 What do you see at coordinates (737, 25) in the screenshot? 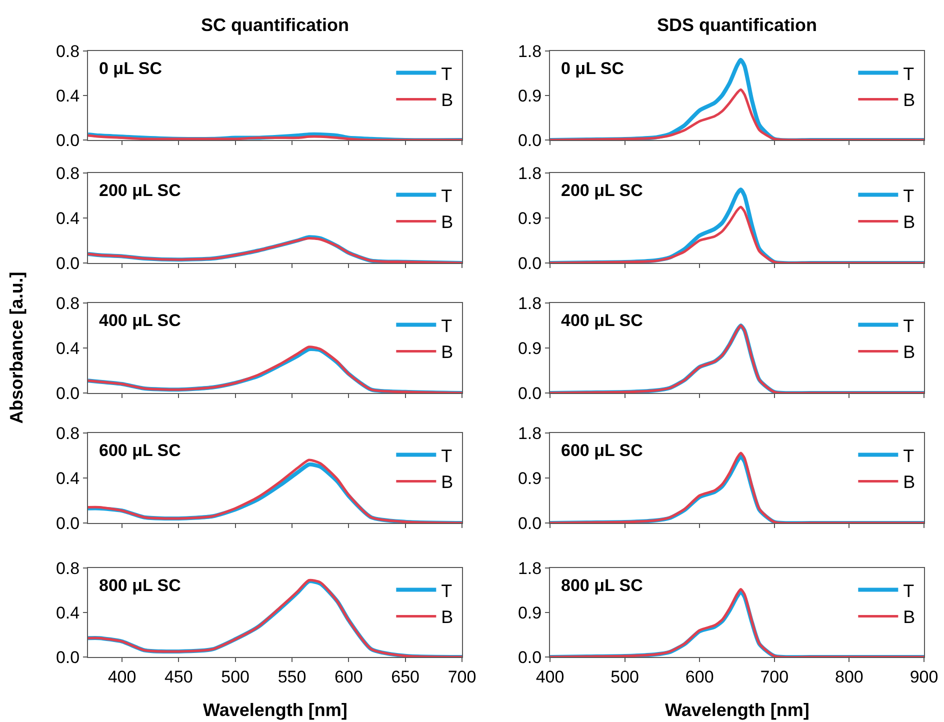
I see `chart-title: SDS quantification` at bounding box center [737, 25].